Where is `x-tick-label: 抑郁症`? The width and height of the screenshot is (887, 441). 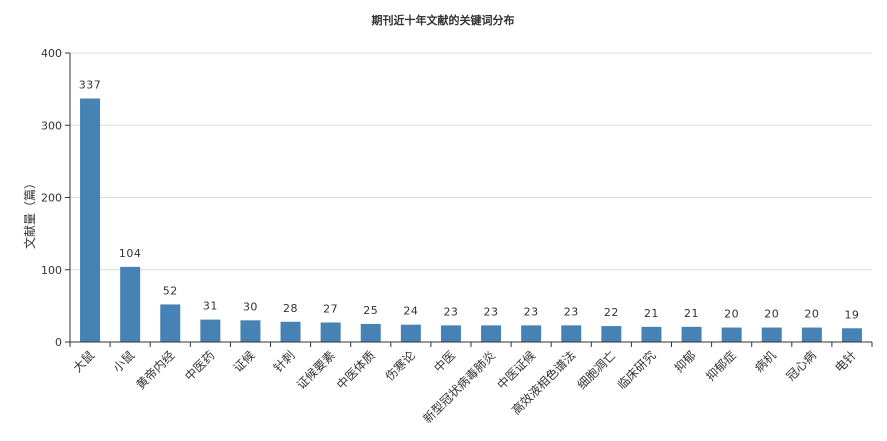
x-tick-label: 抑郁症 is located at coordinates (721, 366).